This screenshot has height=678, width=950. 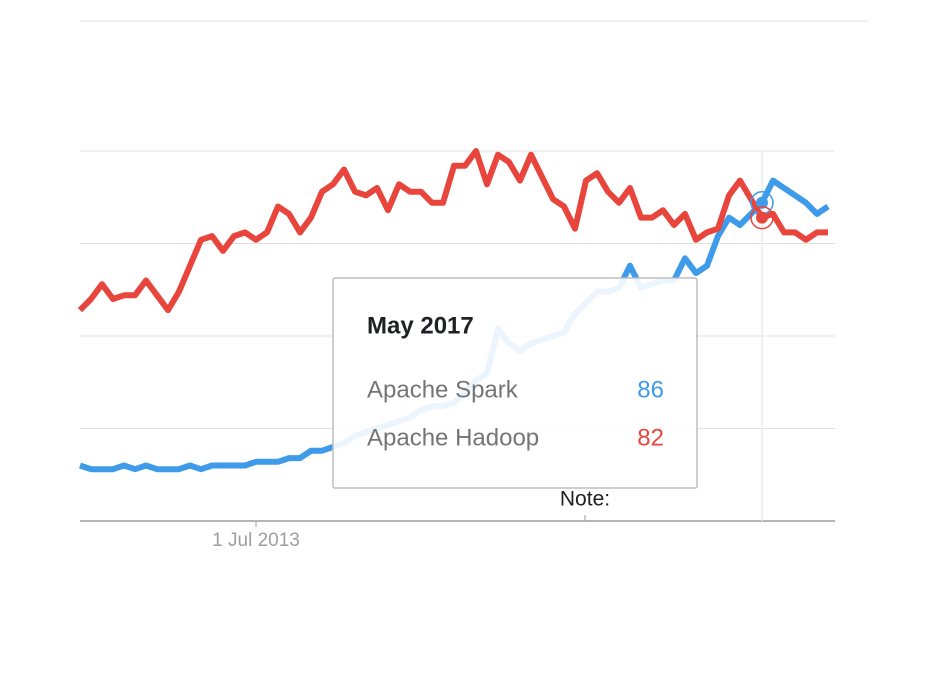 What do you see at coordinates (650, 437) in the screenshot?
I see `tooltip-value: 82` at bounding box center [650, 437].